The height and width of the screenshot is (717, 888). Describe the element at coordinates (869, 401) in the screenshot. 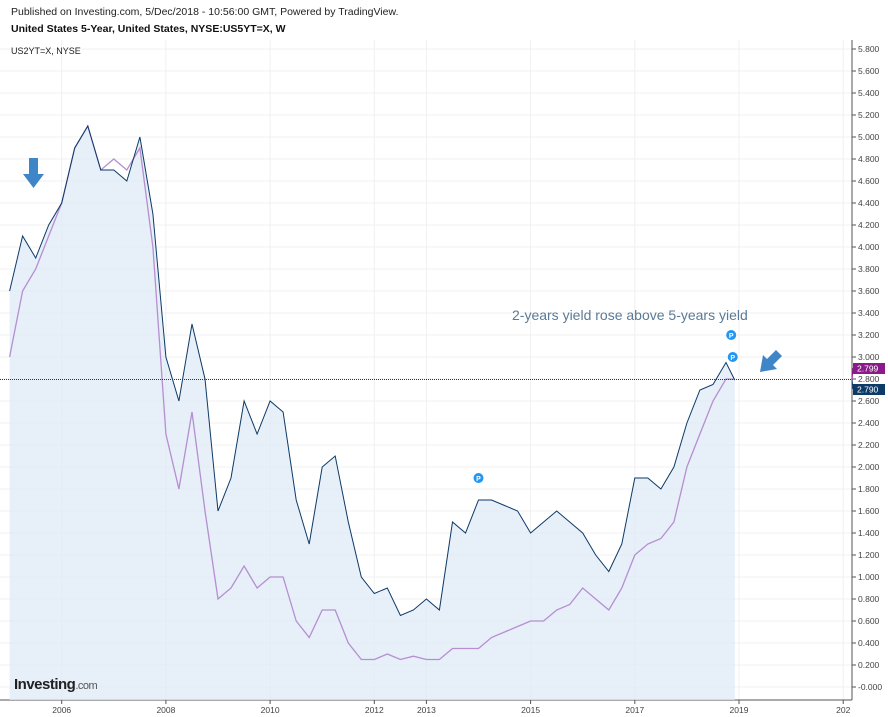

I see `y-tick-label: 2.600` at that location.